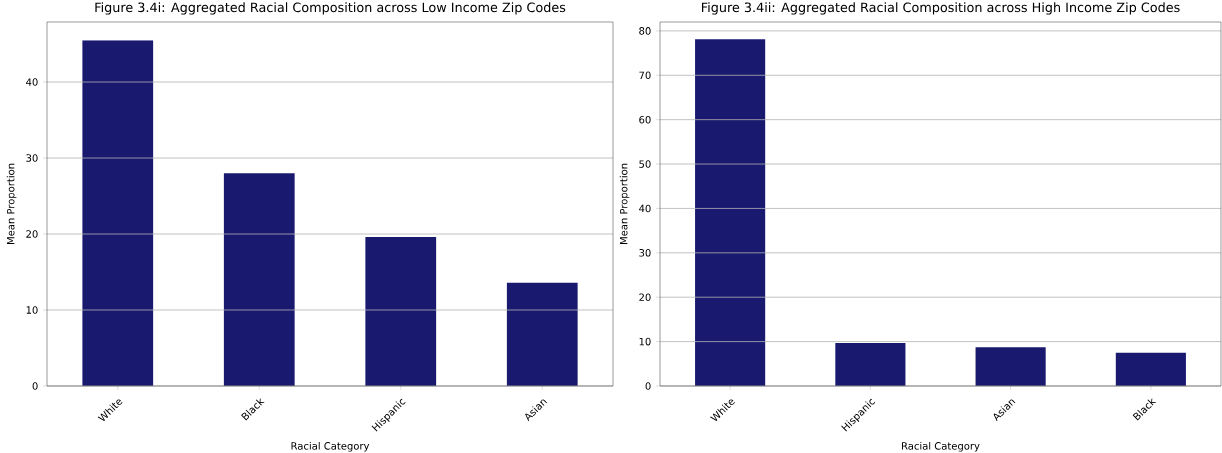 This screenshot has width=1222, height=453. Describe the element at coordinates (645, 75) in the screenshot. I see `y-tick-label: 70` at that location.